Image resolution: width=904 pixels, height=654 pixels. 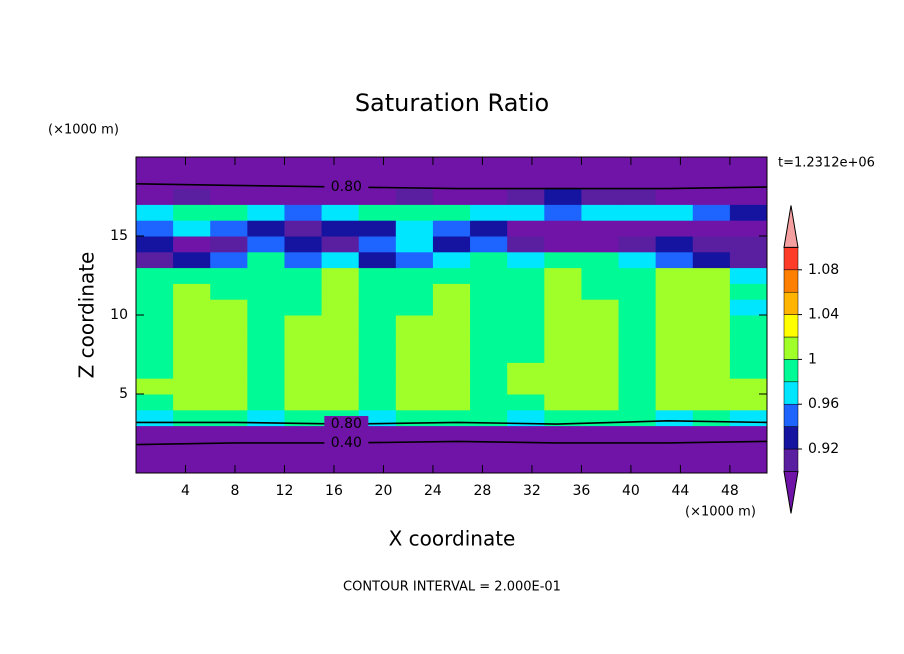 I want to click on y-axis-label: Z coordinate, so click(x=87, y=315).